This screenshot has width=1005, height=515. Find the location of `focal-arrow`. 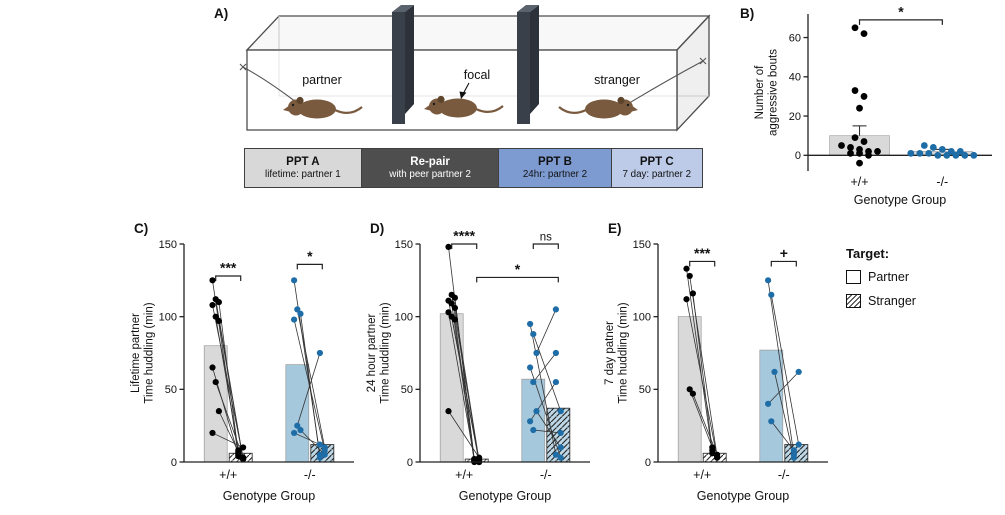

focal-arrow is located at coordinates (464, 90).